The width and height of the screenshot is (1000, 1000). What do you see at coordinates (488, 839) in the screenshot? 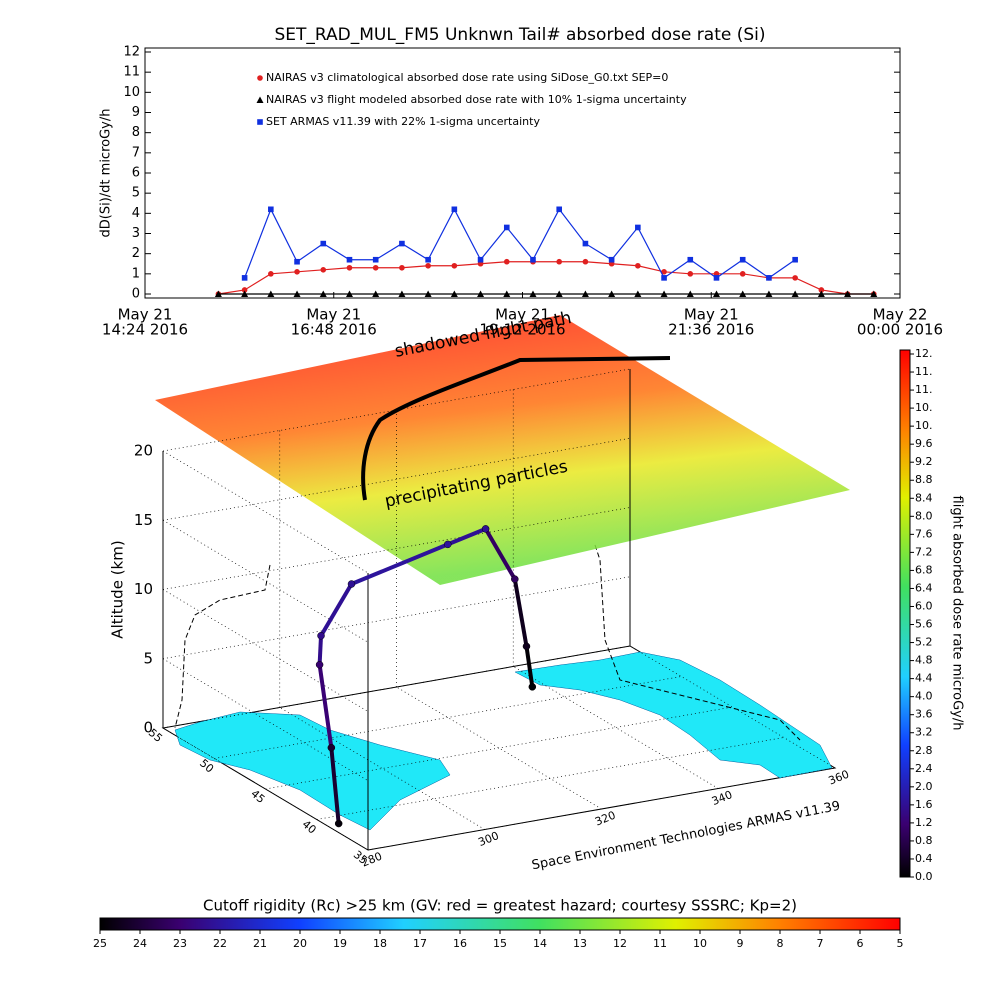
I see `x-tick-label: 300` at bounding box center [488, 839].